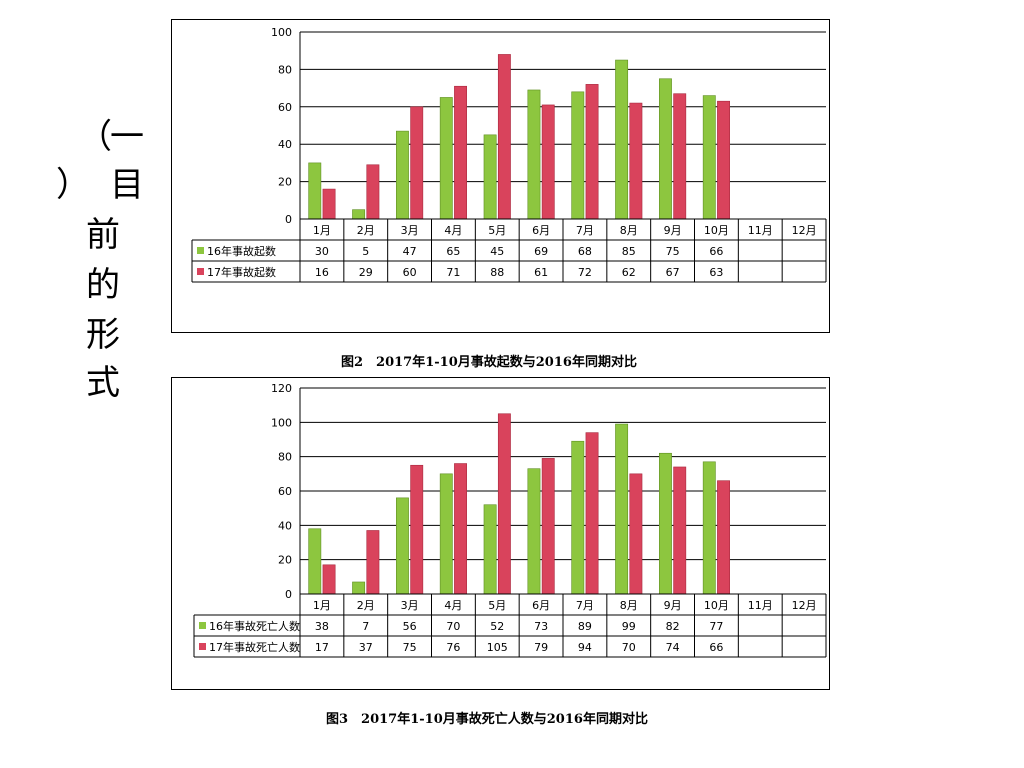 This screenshot has width=1024, height=768. I want to click on data-value: 74, so click(673, 647).